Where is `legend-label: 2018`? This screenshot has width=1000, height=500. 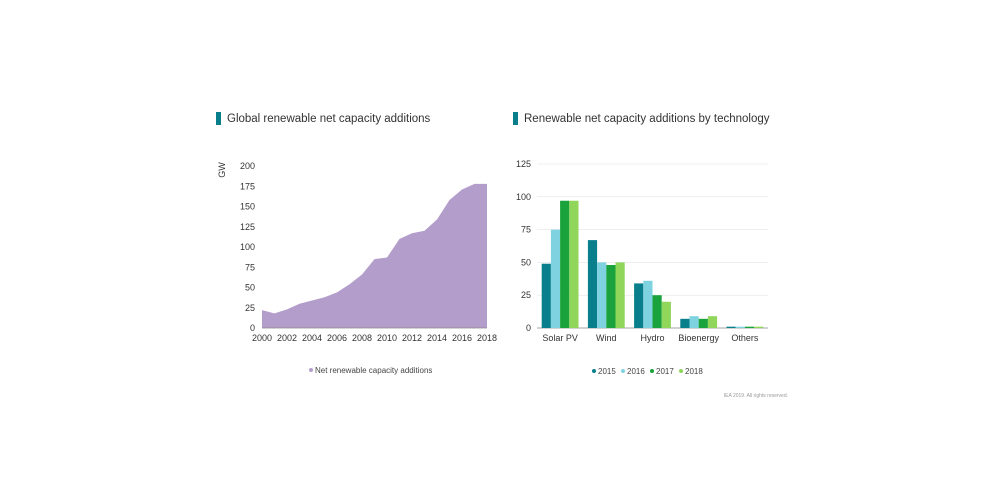 legend-label: 2018 is located at coordinates (694, 371).